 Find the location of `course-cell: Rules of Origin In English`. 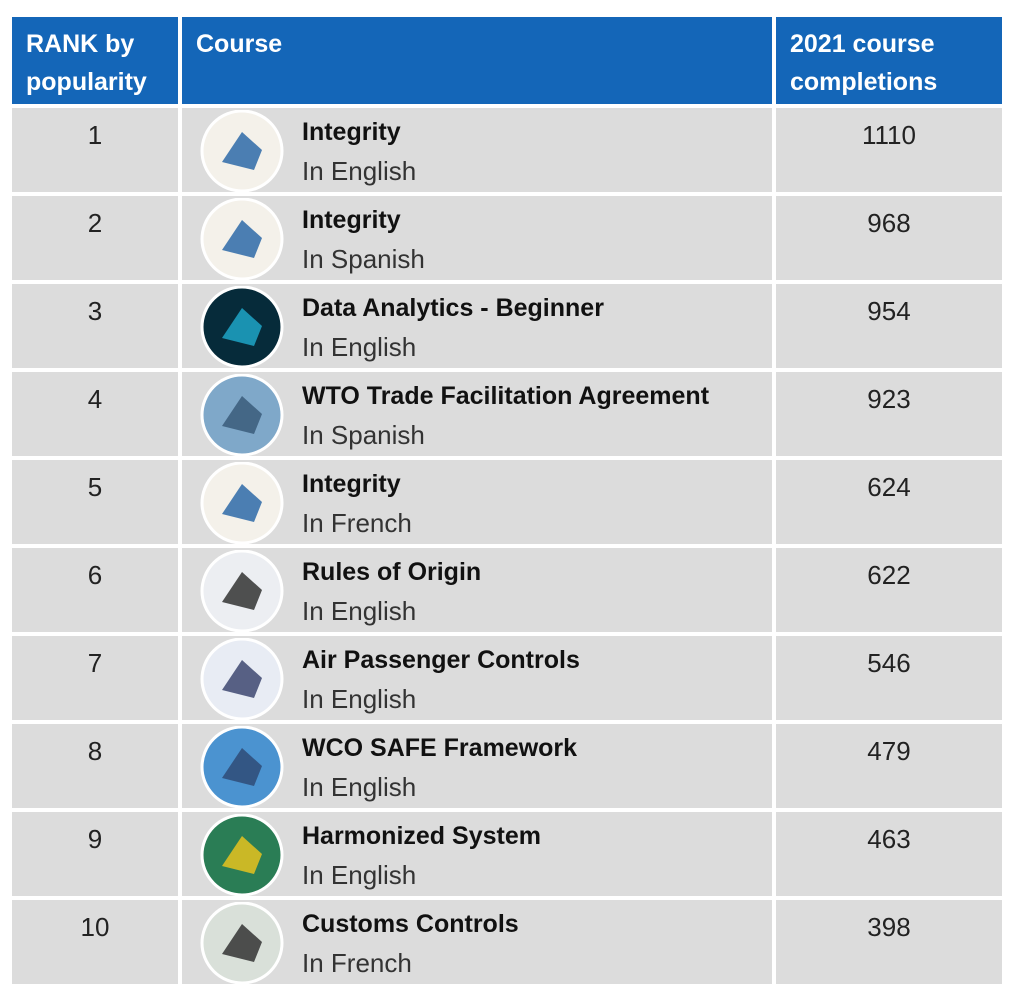

course-cell: Rules of Origin In English is located at coordinates (477, 590).